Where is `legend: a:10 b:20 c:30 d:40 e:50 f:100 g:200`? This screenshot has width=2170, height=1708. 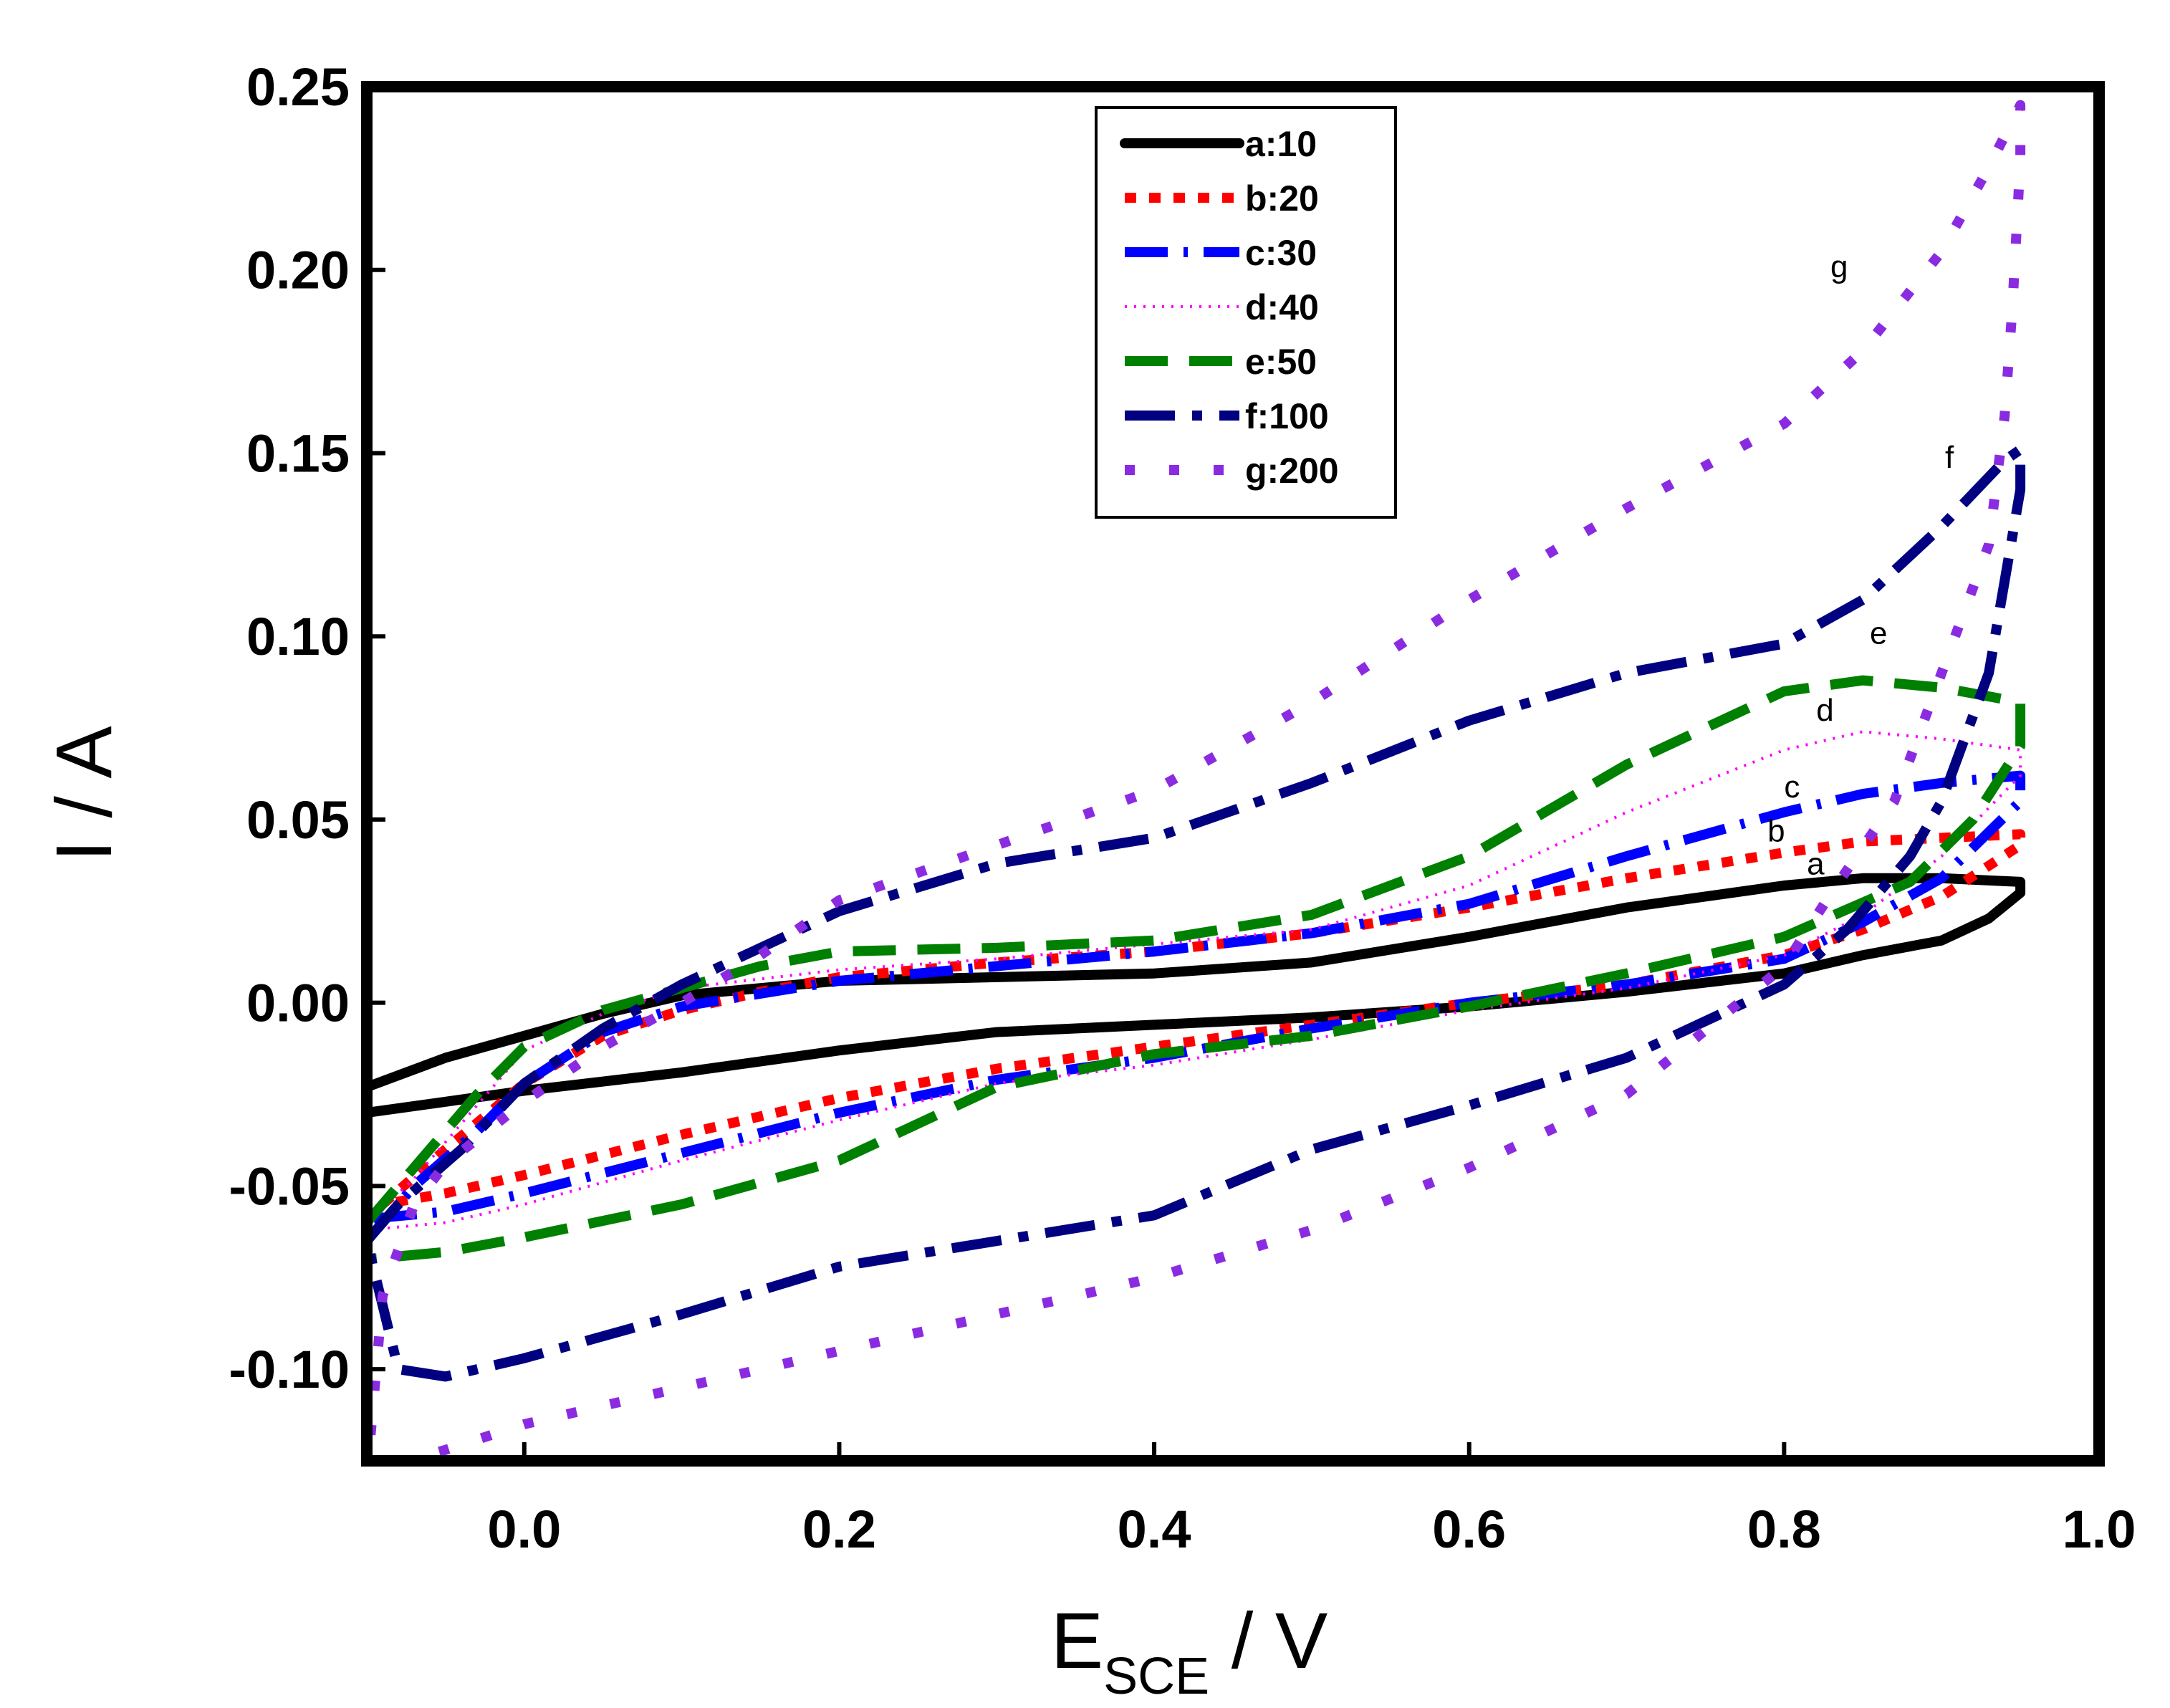
legend: a:10 b:20 c:30 d:40 e:50 f:100 g:200 is located at coordinates (1246, 313).